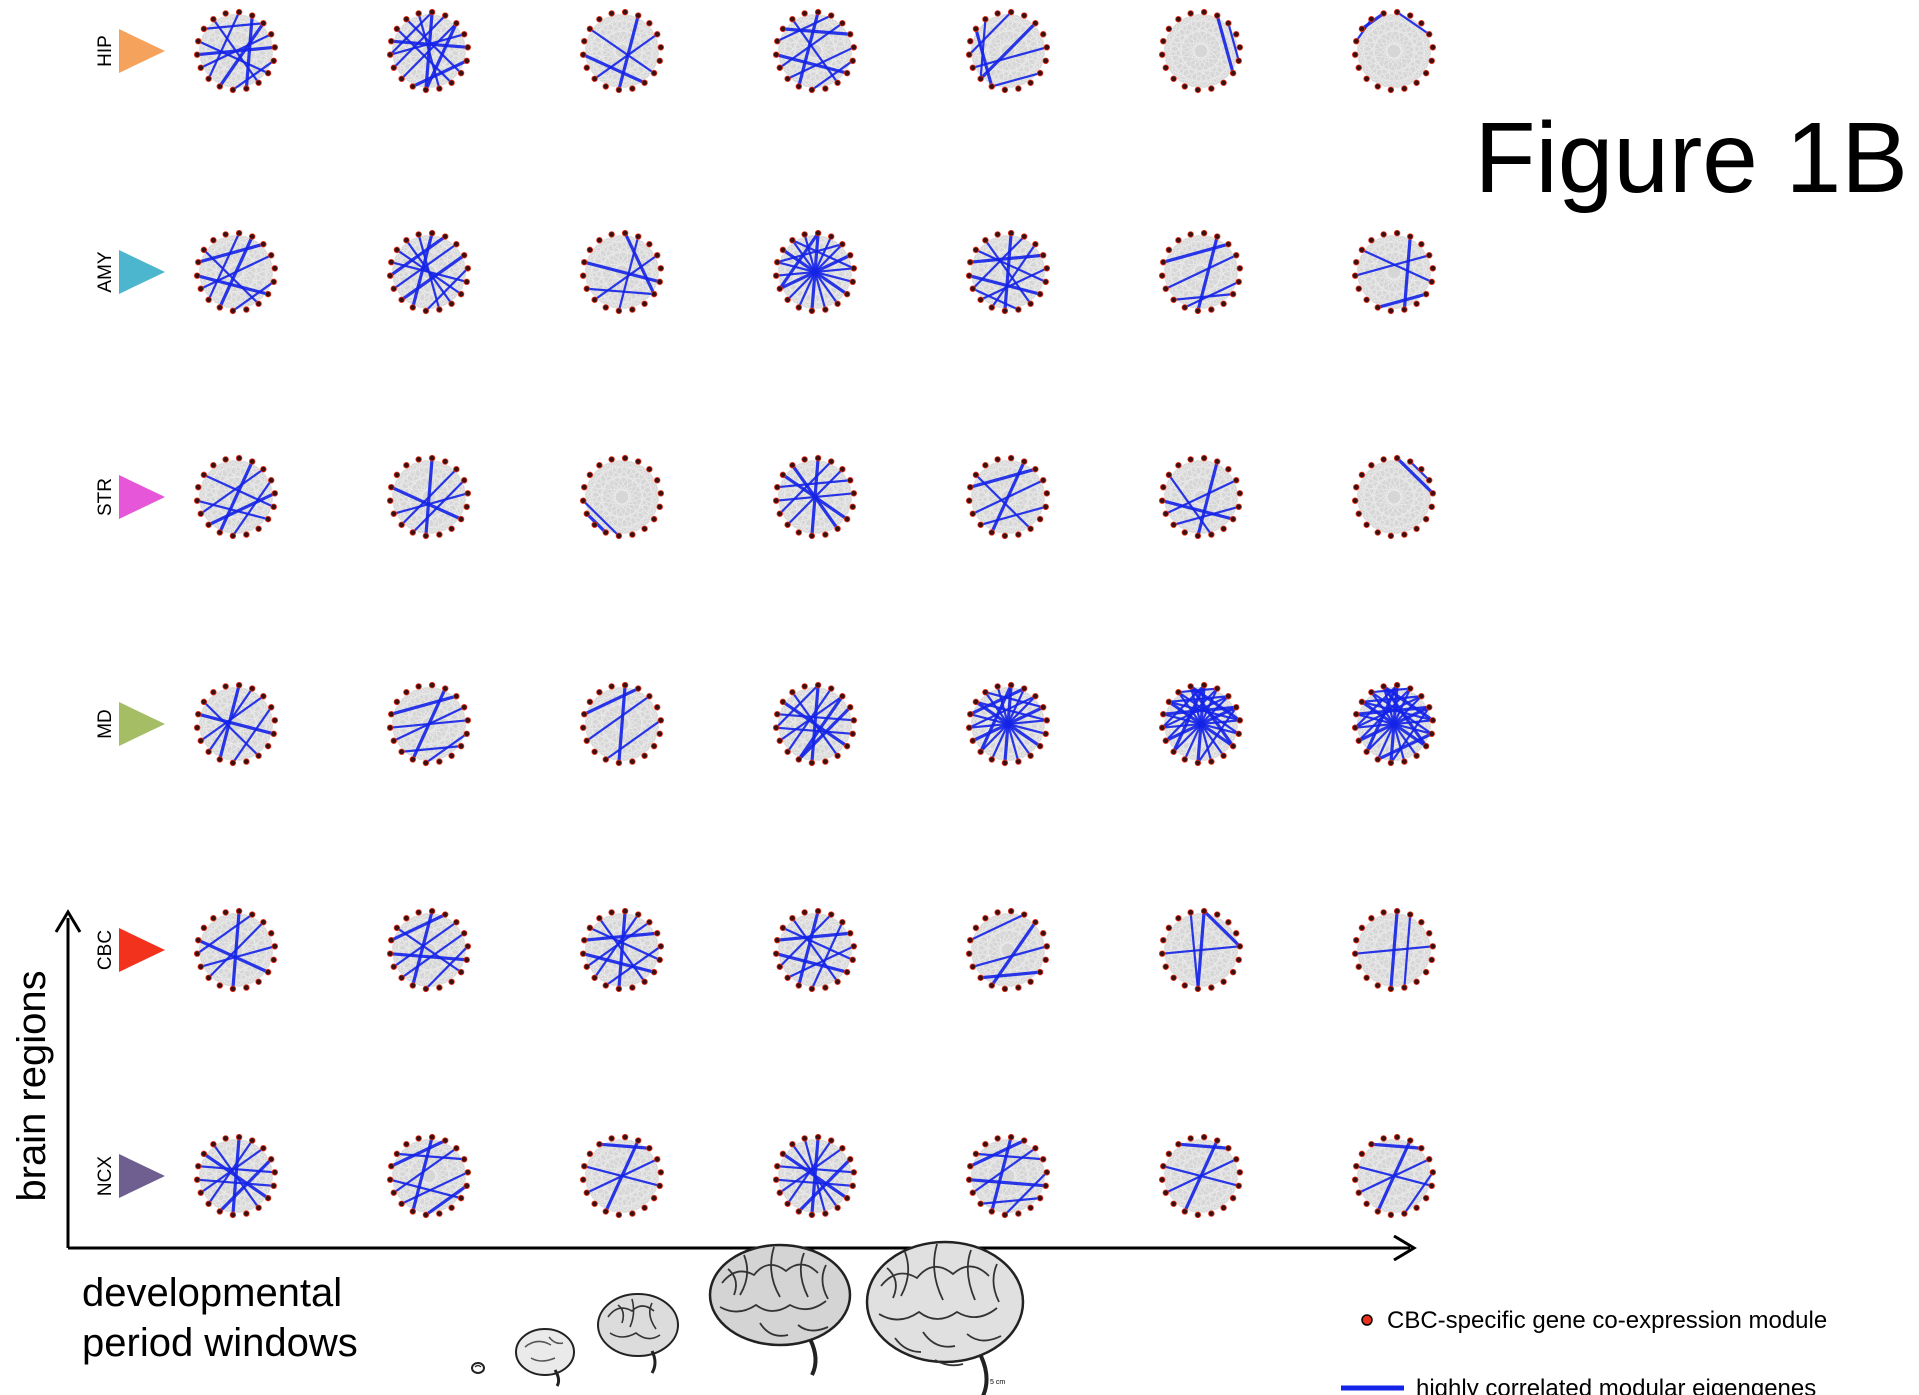 Image resolution: width=1919 pixels, height=1395 pixels. What do you see at coordinates (1394, 950) in the screenshot?
I see `network-cbc-w7` at bounding box center [1394, 950].